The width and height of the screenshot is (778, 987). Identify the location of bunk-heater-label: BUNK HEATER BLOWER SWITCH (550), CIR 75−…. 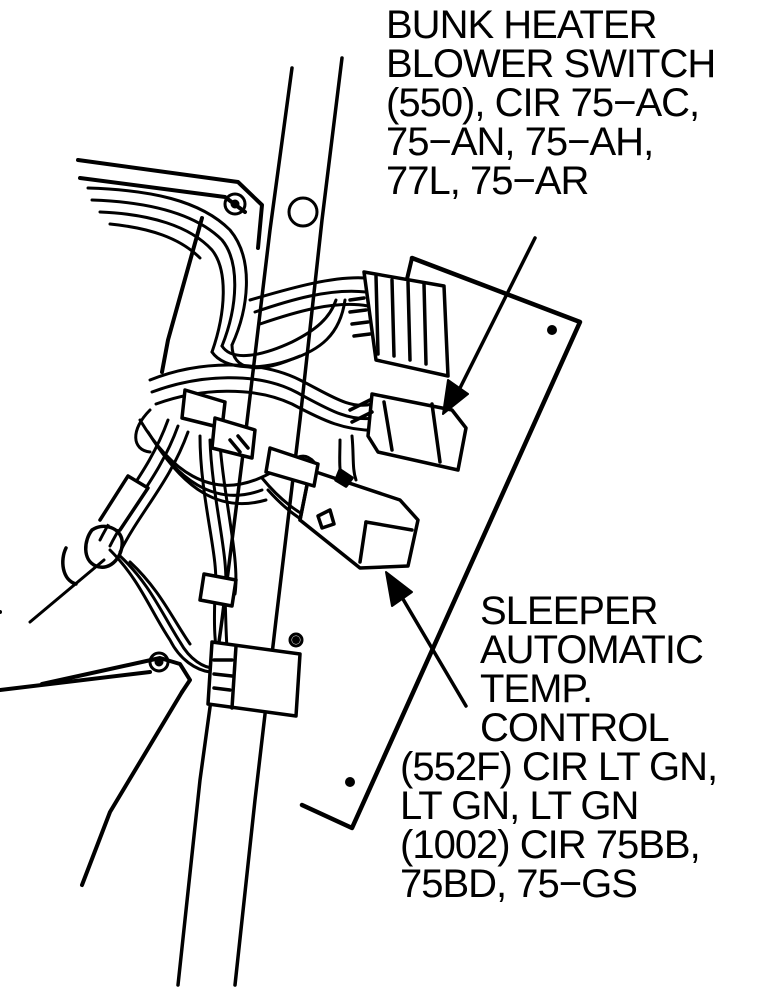
(551, 103).